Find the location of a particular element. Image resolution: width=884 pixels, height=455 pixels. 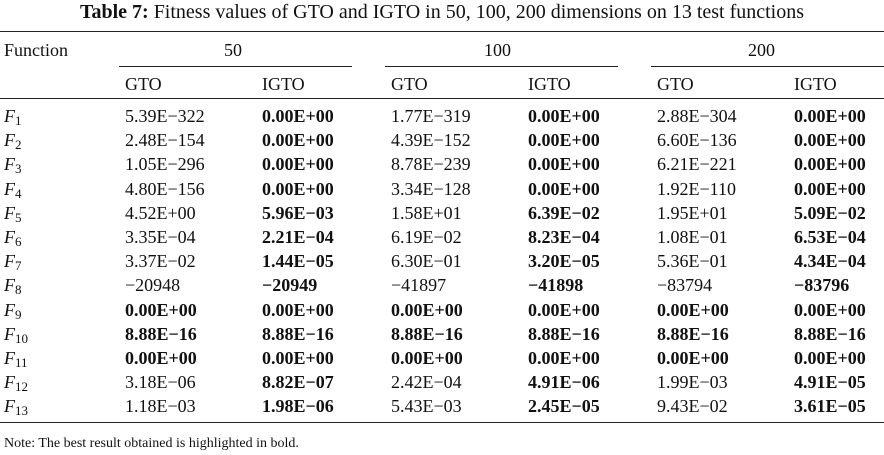

function-name: F3 is located at coordinates (13, 164).